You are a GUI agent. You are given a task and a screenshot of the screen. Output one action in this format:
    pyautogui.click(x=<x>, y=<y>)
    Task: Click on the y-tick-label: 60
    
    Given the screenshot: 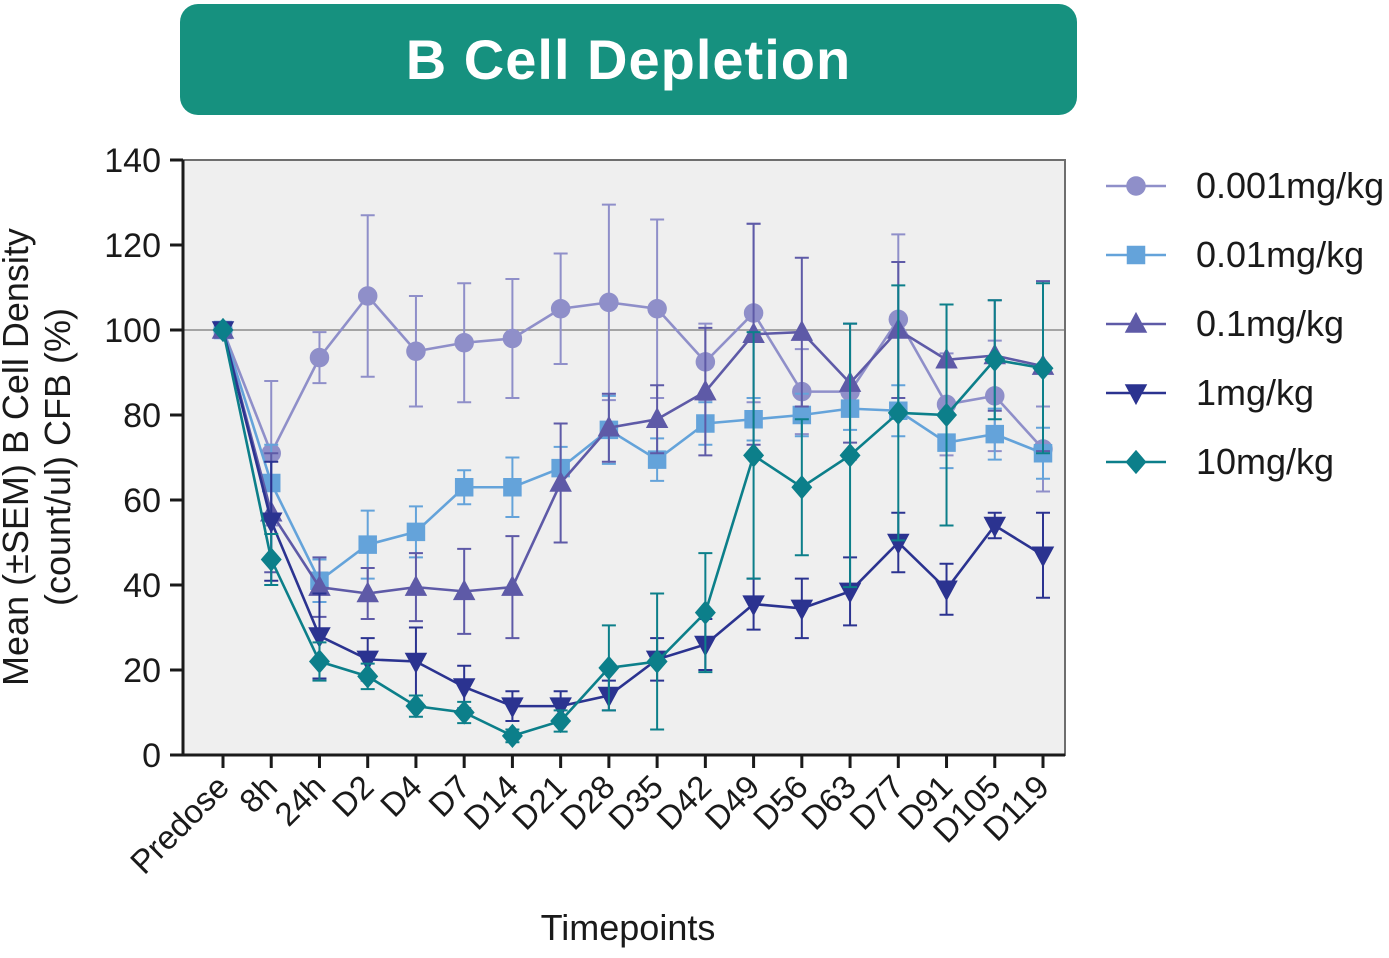 What is the action you would take?
    pyautogui.click(x=142, y=501)
    